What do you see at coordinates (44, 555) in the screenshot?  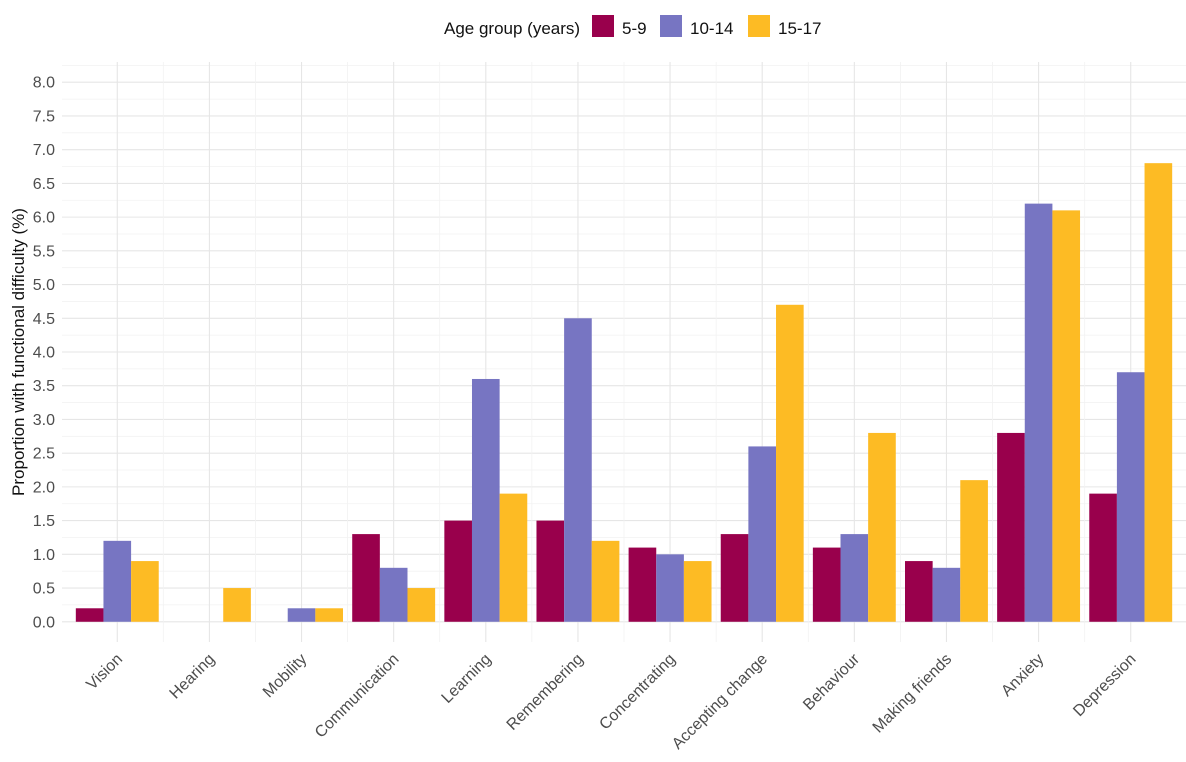 I see `y-tick-label: 1.0` at bounding box center [44, 555].